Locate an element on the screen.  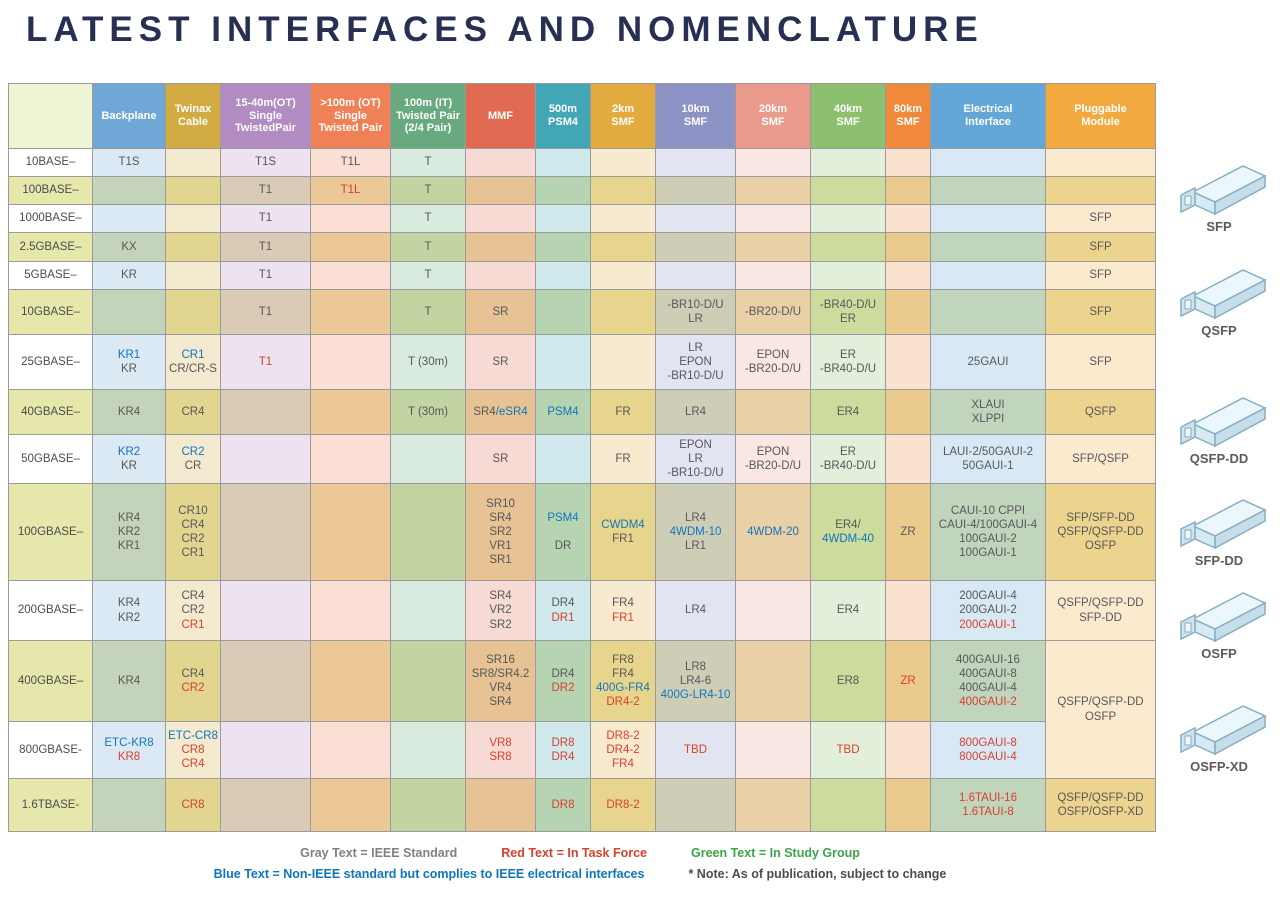
cell-text: OSFP/OSFP-XD is located at coordinates (1100, 812).